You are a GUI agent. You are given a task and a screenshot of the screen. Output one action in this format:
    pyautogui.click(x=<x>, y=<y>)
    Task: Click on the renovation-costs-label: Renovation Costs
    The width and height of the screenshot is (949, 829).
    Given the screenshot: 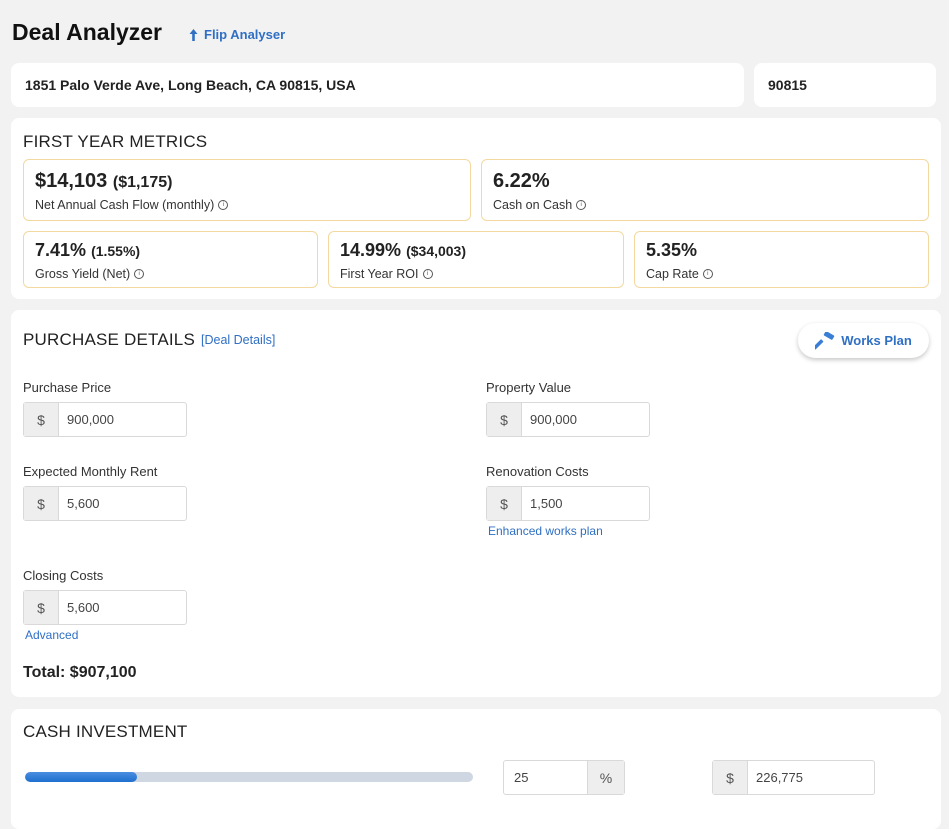 What is the action you would take?
    pyautogui.click(x=537, y=471)
    